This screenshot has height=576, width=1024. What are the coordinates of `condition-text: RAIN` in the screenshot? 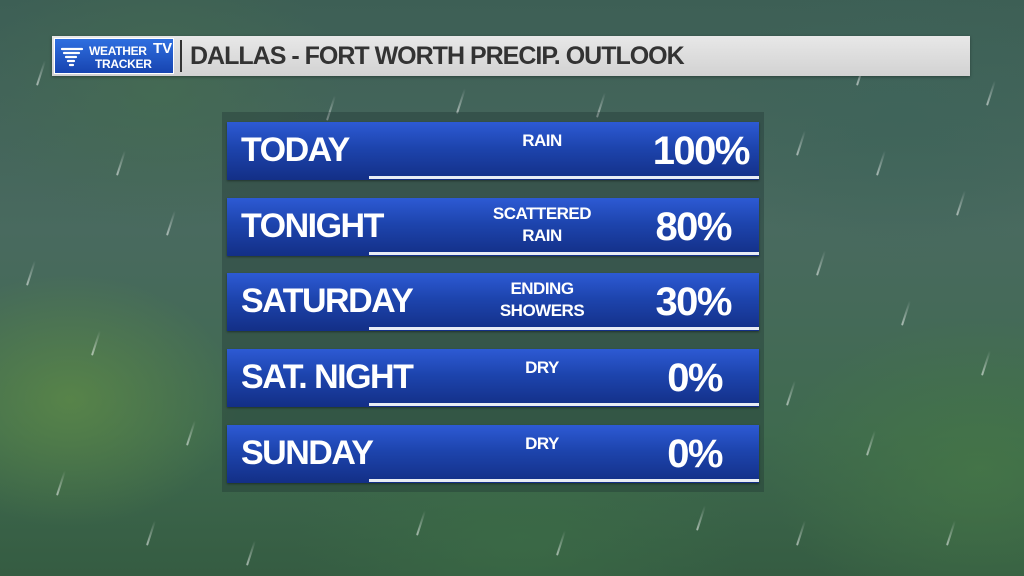 It's located at (542, 141).